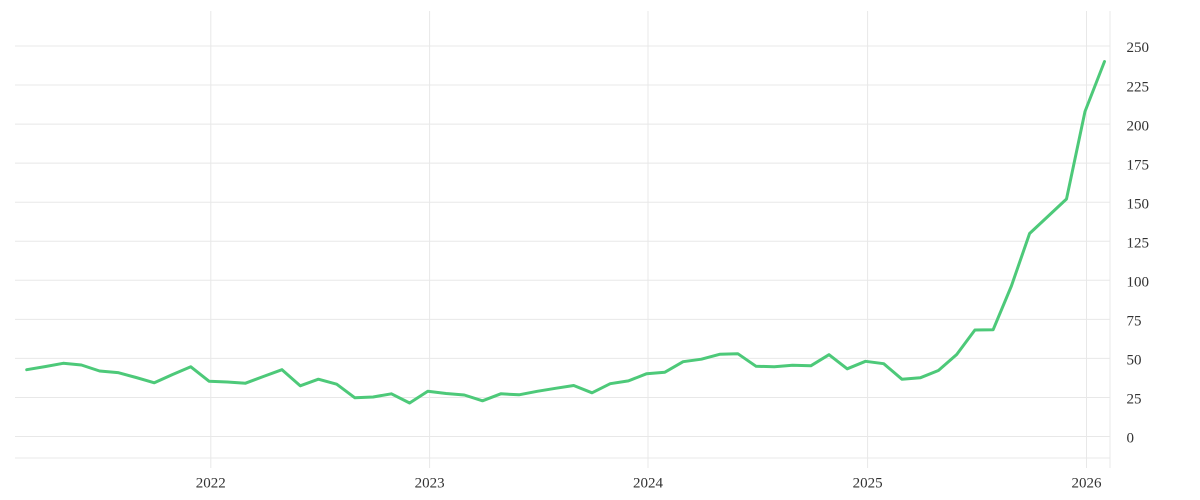 Image resolution: width=1200 pixels, height=500 pixels. What do you see at coordinates (1138, 204) in the screenshot?
I see `svg-text: 150` at bounding box center [1138, 204].